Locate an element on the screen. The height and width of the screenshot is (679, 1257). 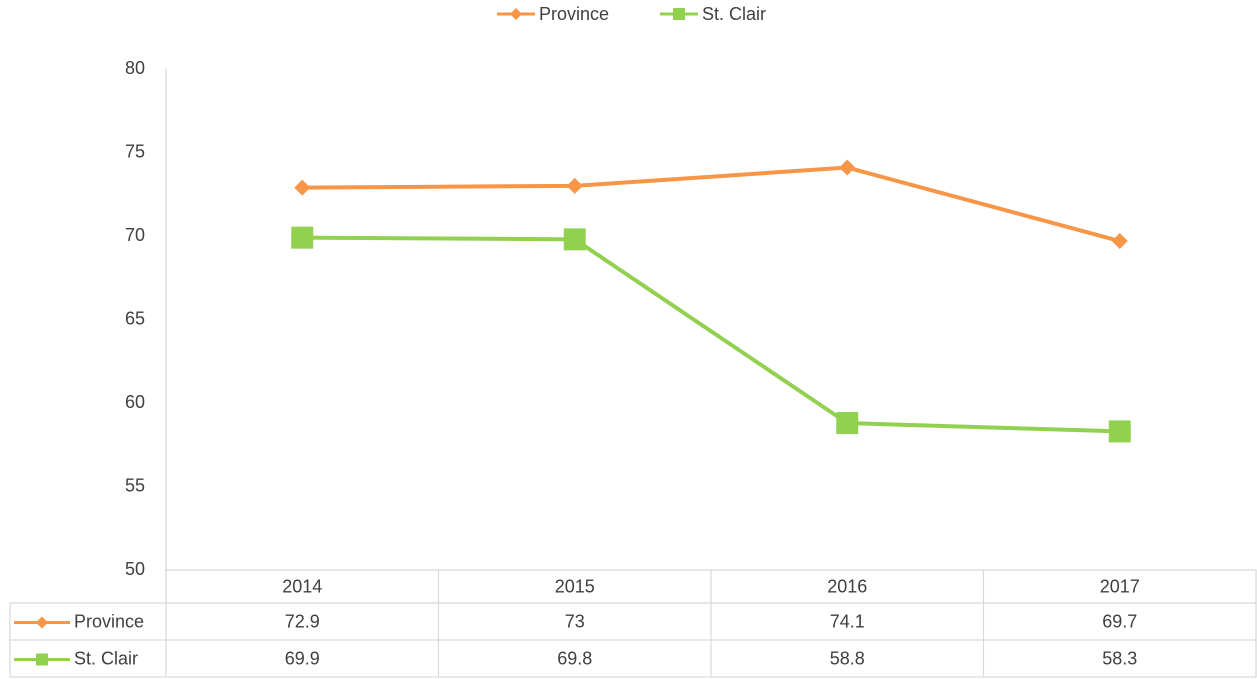
legend-label: St. Clair is located at coordinates (734, 14).